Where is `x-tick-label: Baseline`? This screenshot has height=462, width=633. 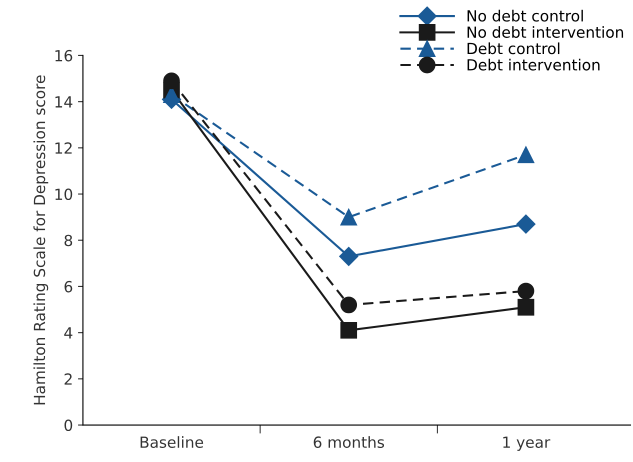 x-tick-label: Baseline is located at coordinates (172, 442).